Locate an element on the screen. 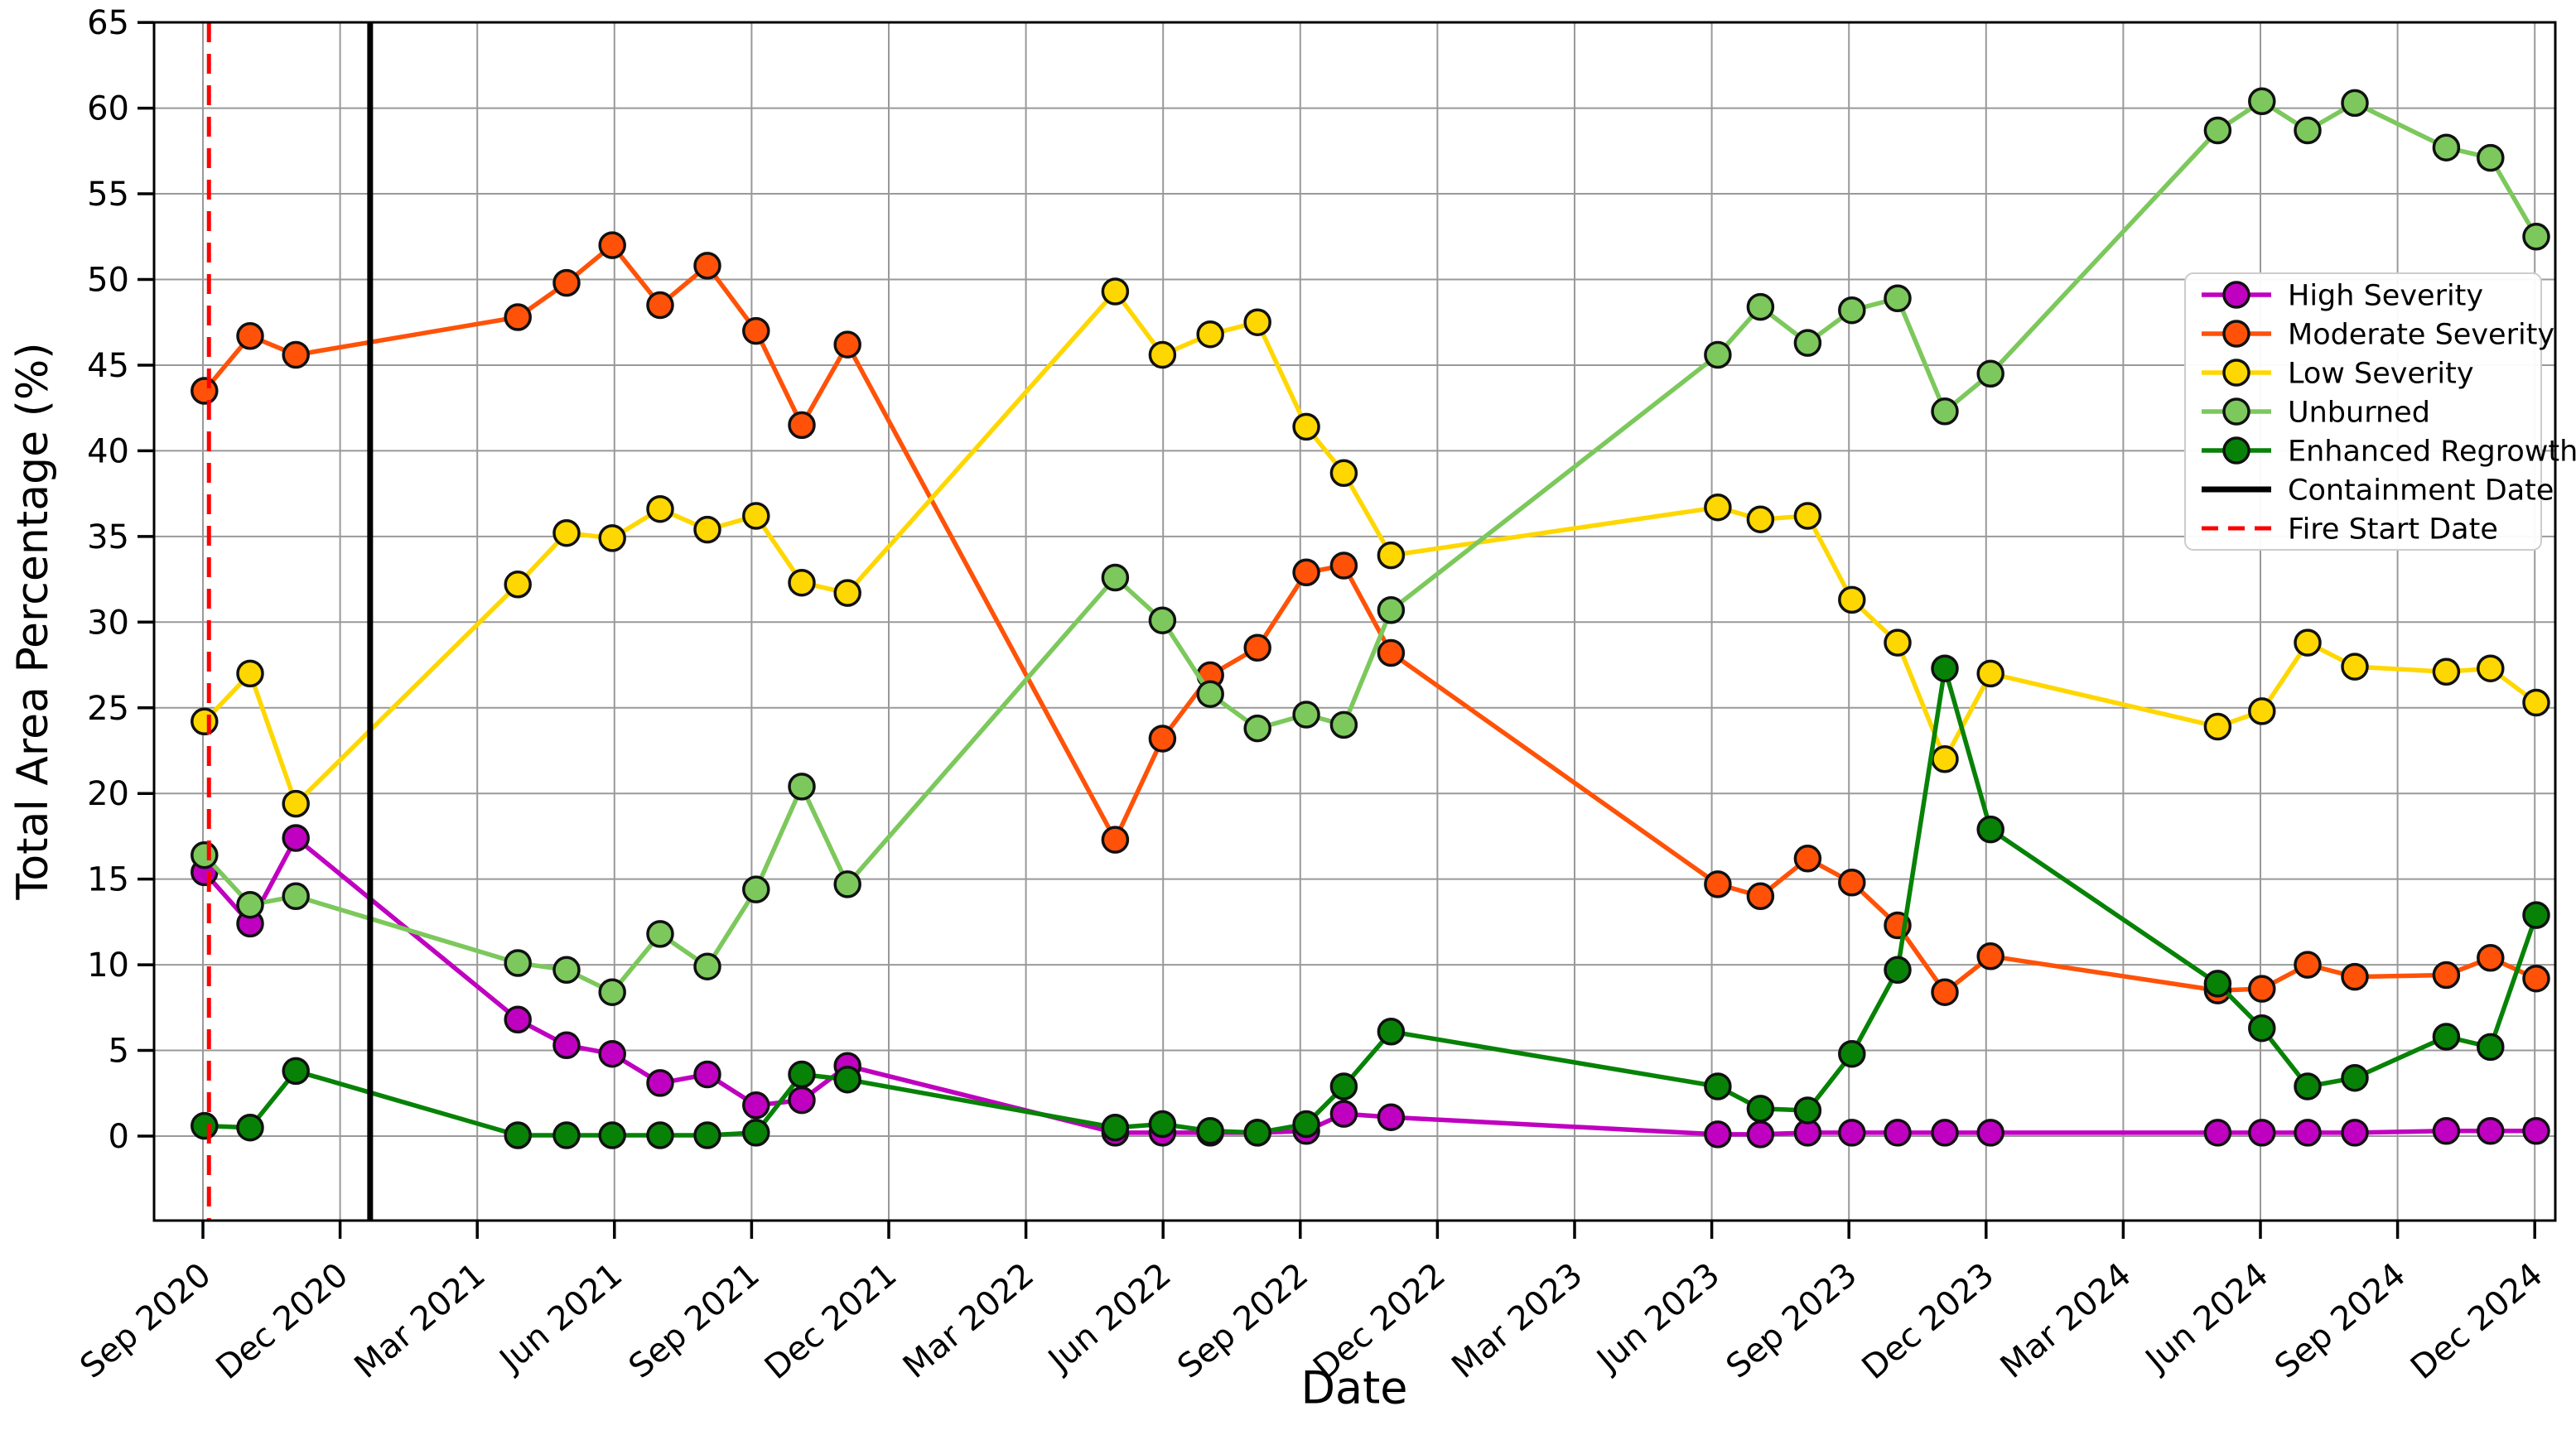  legend-marker-icon is located at coordinates (2236, 412).